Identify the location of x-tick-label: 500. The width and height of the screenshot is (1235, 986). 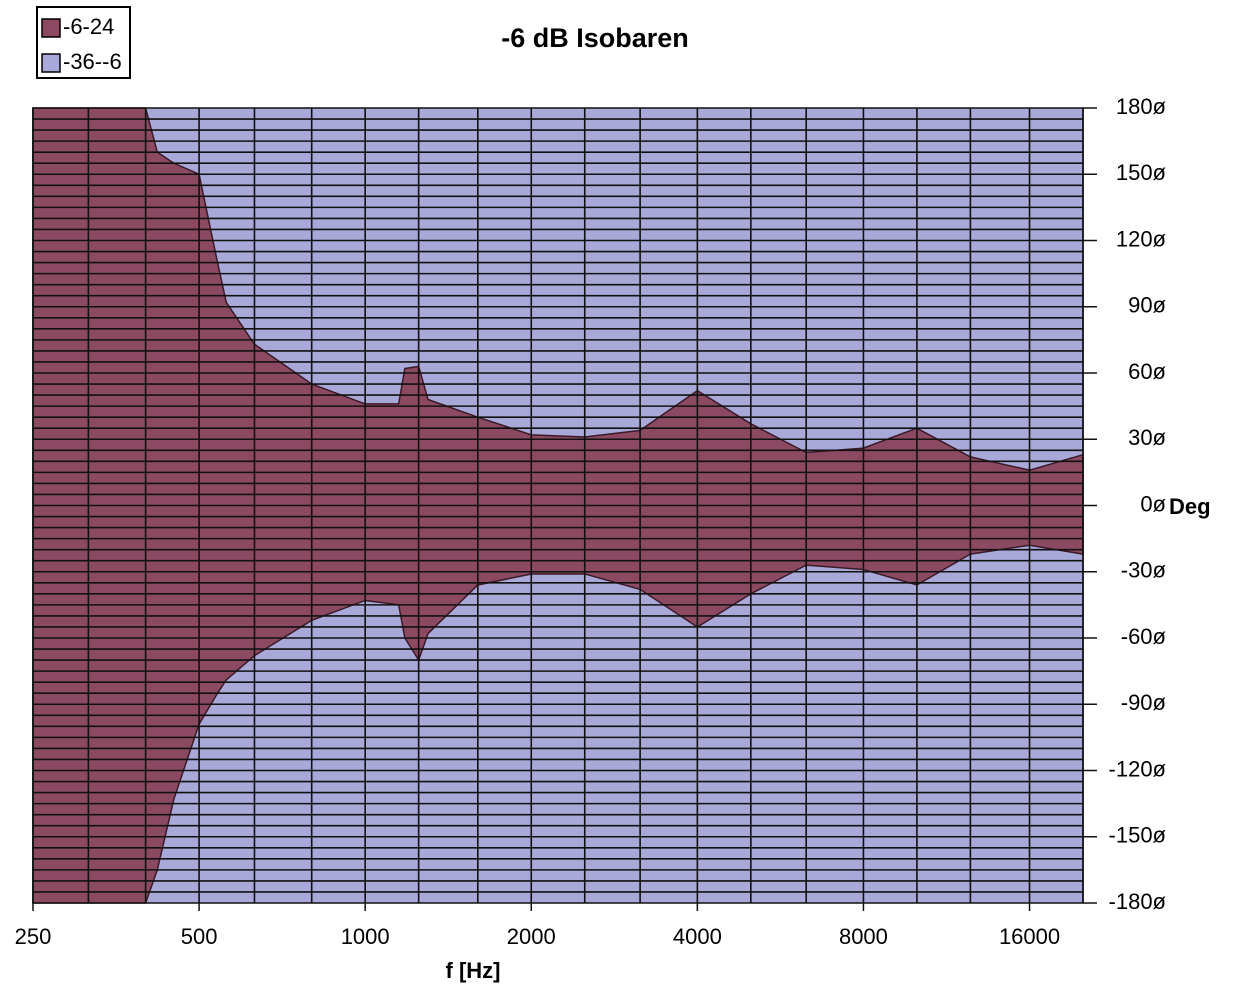
(199, 936).